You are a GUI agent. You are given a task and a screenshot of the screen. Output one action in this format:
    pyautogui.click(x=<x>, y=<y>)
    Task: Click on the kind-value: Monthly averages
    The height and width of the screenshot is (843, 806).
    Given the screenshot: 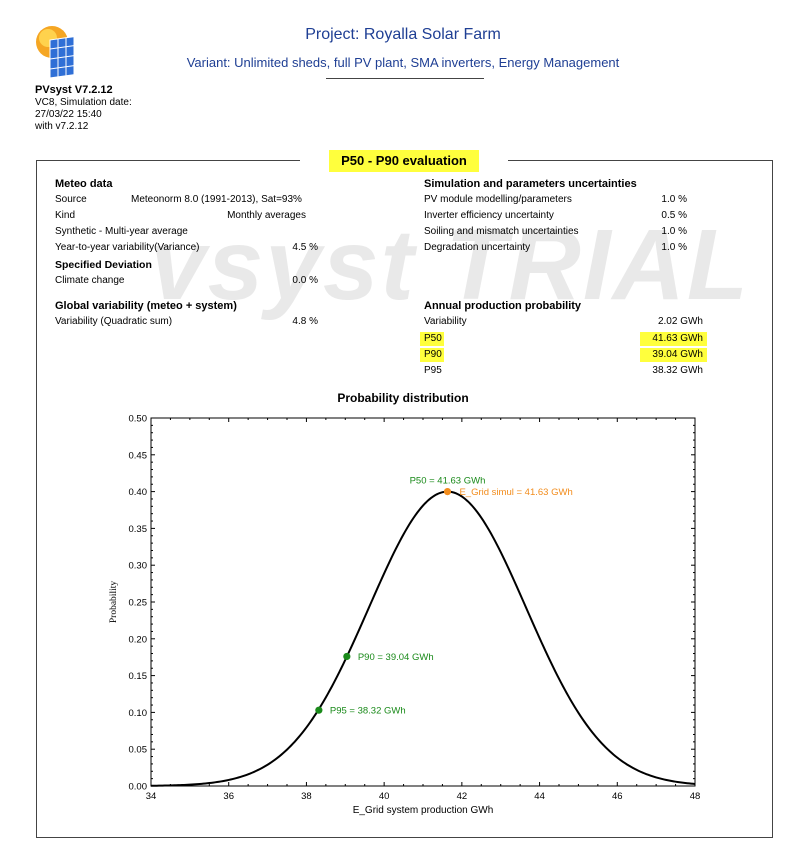 What is the action you would take?
    pyautogui.click(x=266, y=215)
    